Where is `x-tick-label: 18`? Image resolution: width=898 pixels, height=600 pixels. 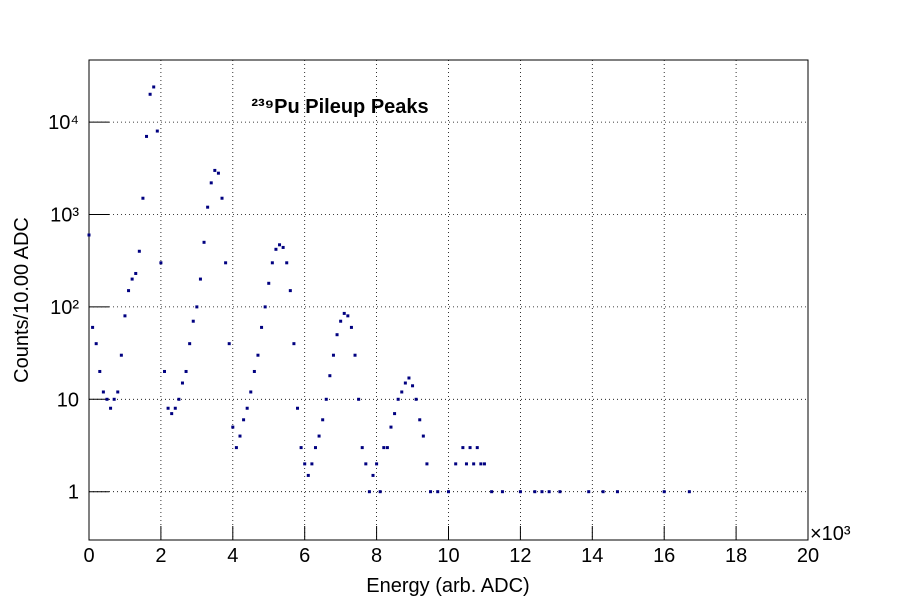
x-tick-label: 18 is located at coordinates (736, 556).